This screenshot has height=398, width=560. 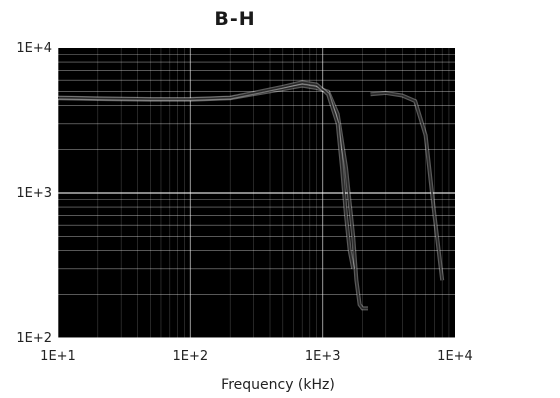 What do you see at coordinates (455, 356) in the screenshot?
I see `x-tick-label: 1E+4` at bounding box center [455, 356].